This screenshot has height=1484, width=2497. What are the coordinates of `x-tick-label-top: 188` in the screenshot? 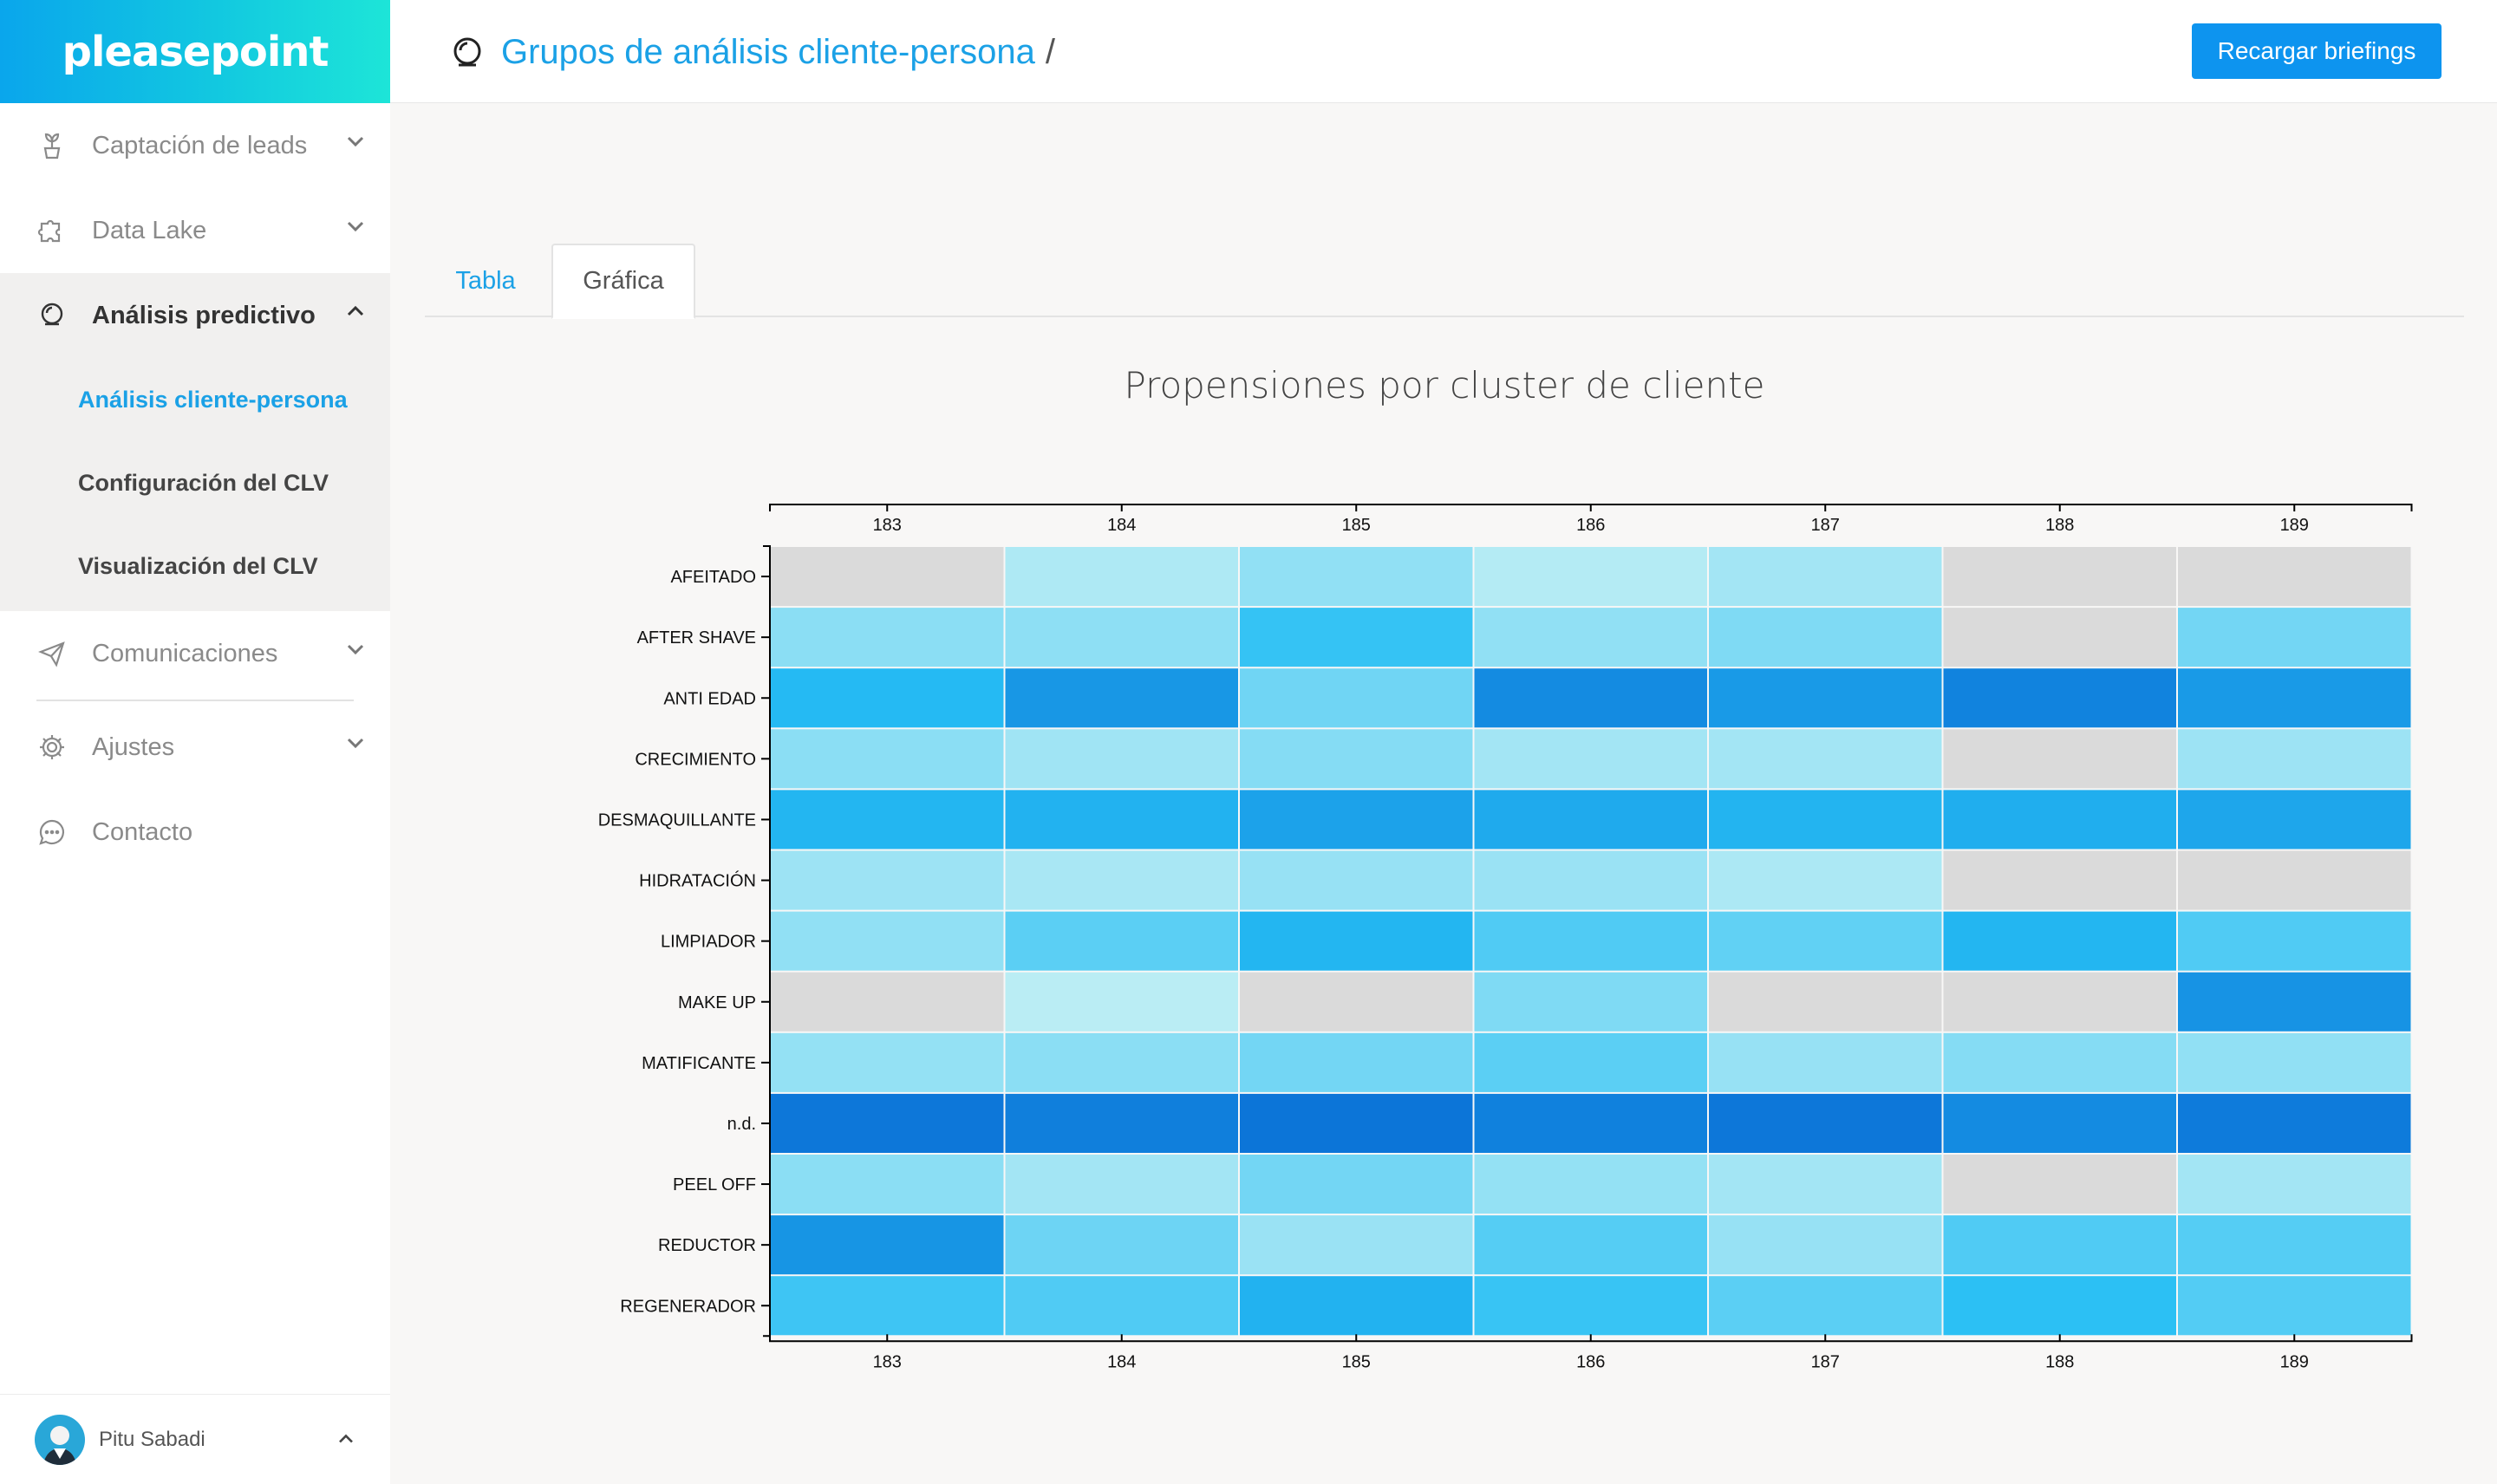 It's located at (2059, 525).